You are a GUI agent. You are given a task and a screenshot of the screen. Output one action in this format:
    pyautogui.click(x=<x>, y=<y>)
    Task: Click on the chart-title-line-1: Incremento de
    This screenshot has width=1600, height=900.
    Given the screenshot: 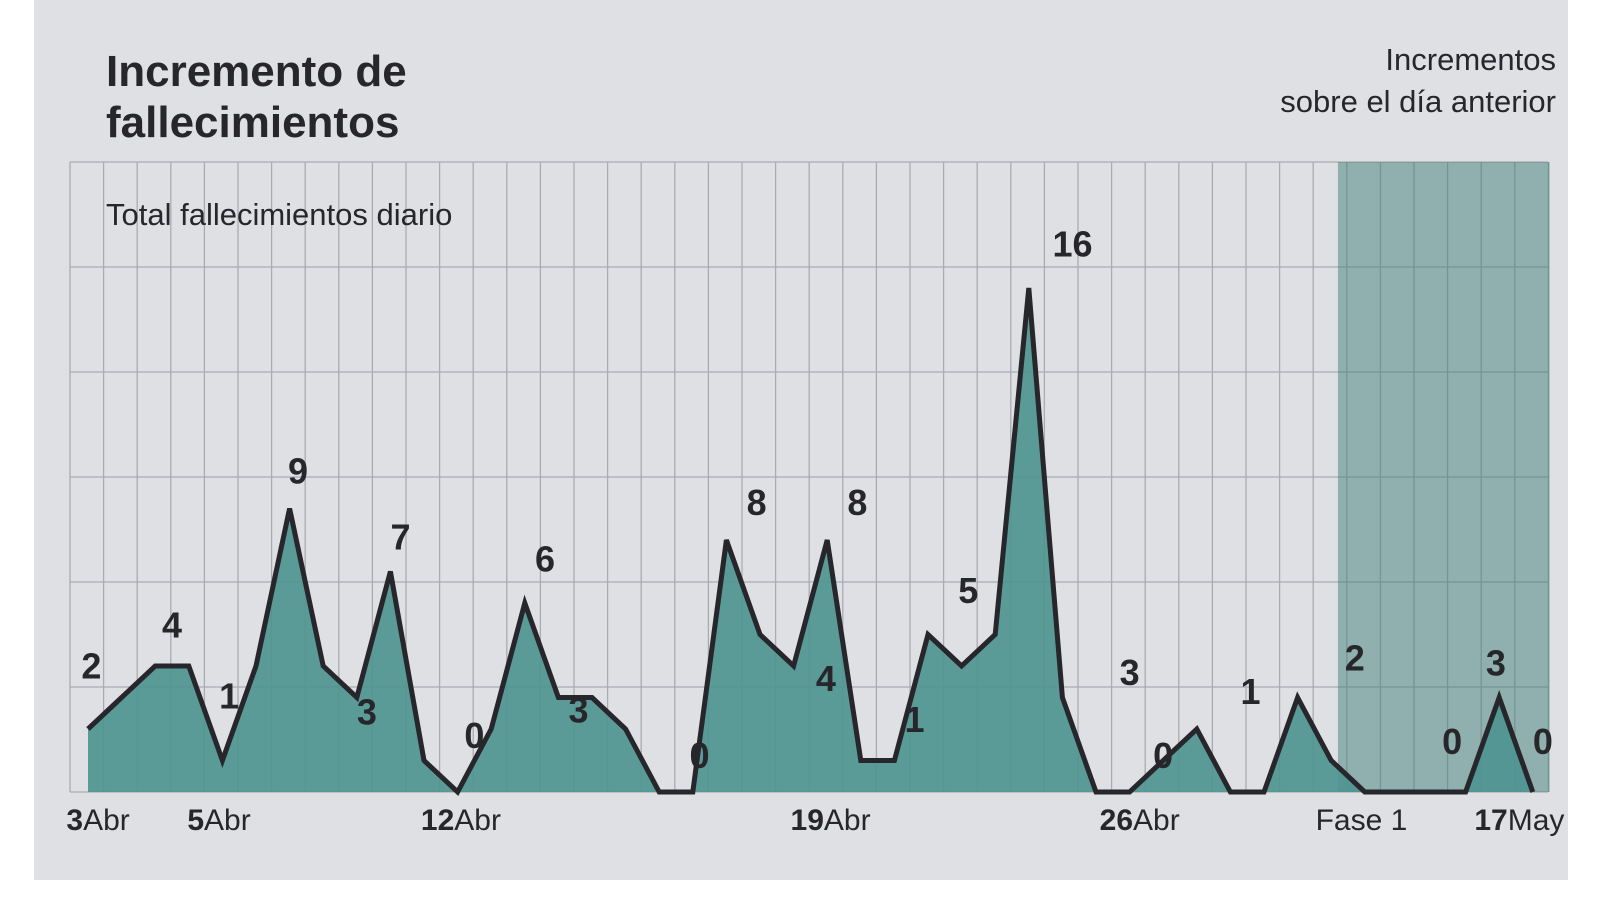 What is the action you would take?
    pyautogui.click(x=256, y=71)
    